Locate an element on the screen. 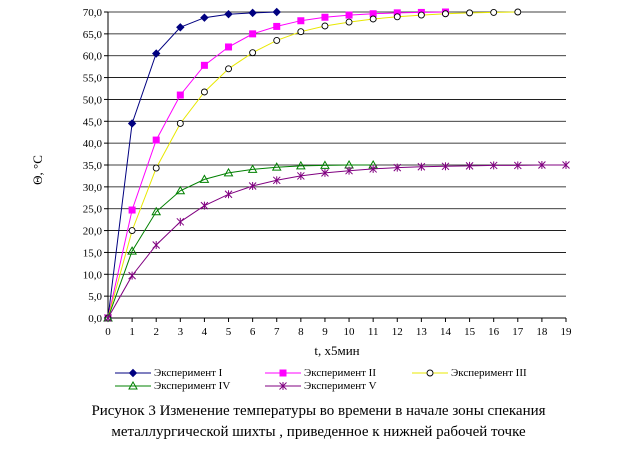 This screenshot has height=458, width=637. x-tick-label: 2 is located at coordinates (156, 332).